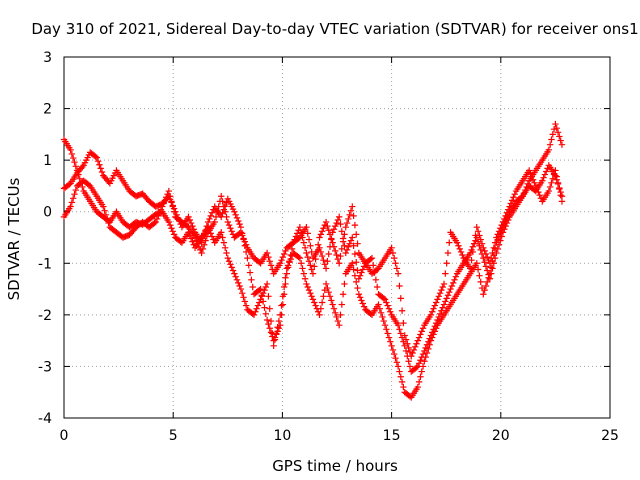 The image size is (640, 480). What do you see at coordinates (45, 264) in the screenshot?
I see `y-tick-label: -1` at bounding box center [45, 264].